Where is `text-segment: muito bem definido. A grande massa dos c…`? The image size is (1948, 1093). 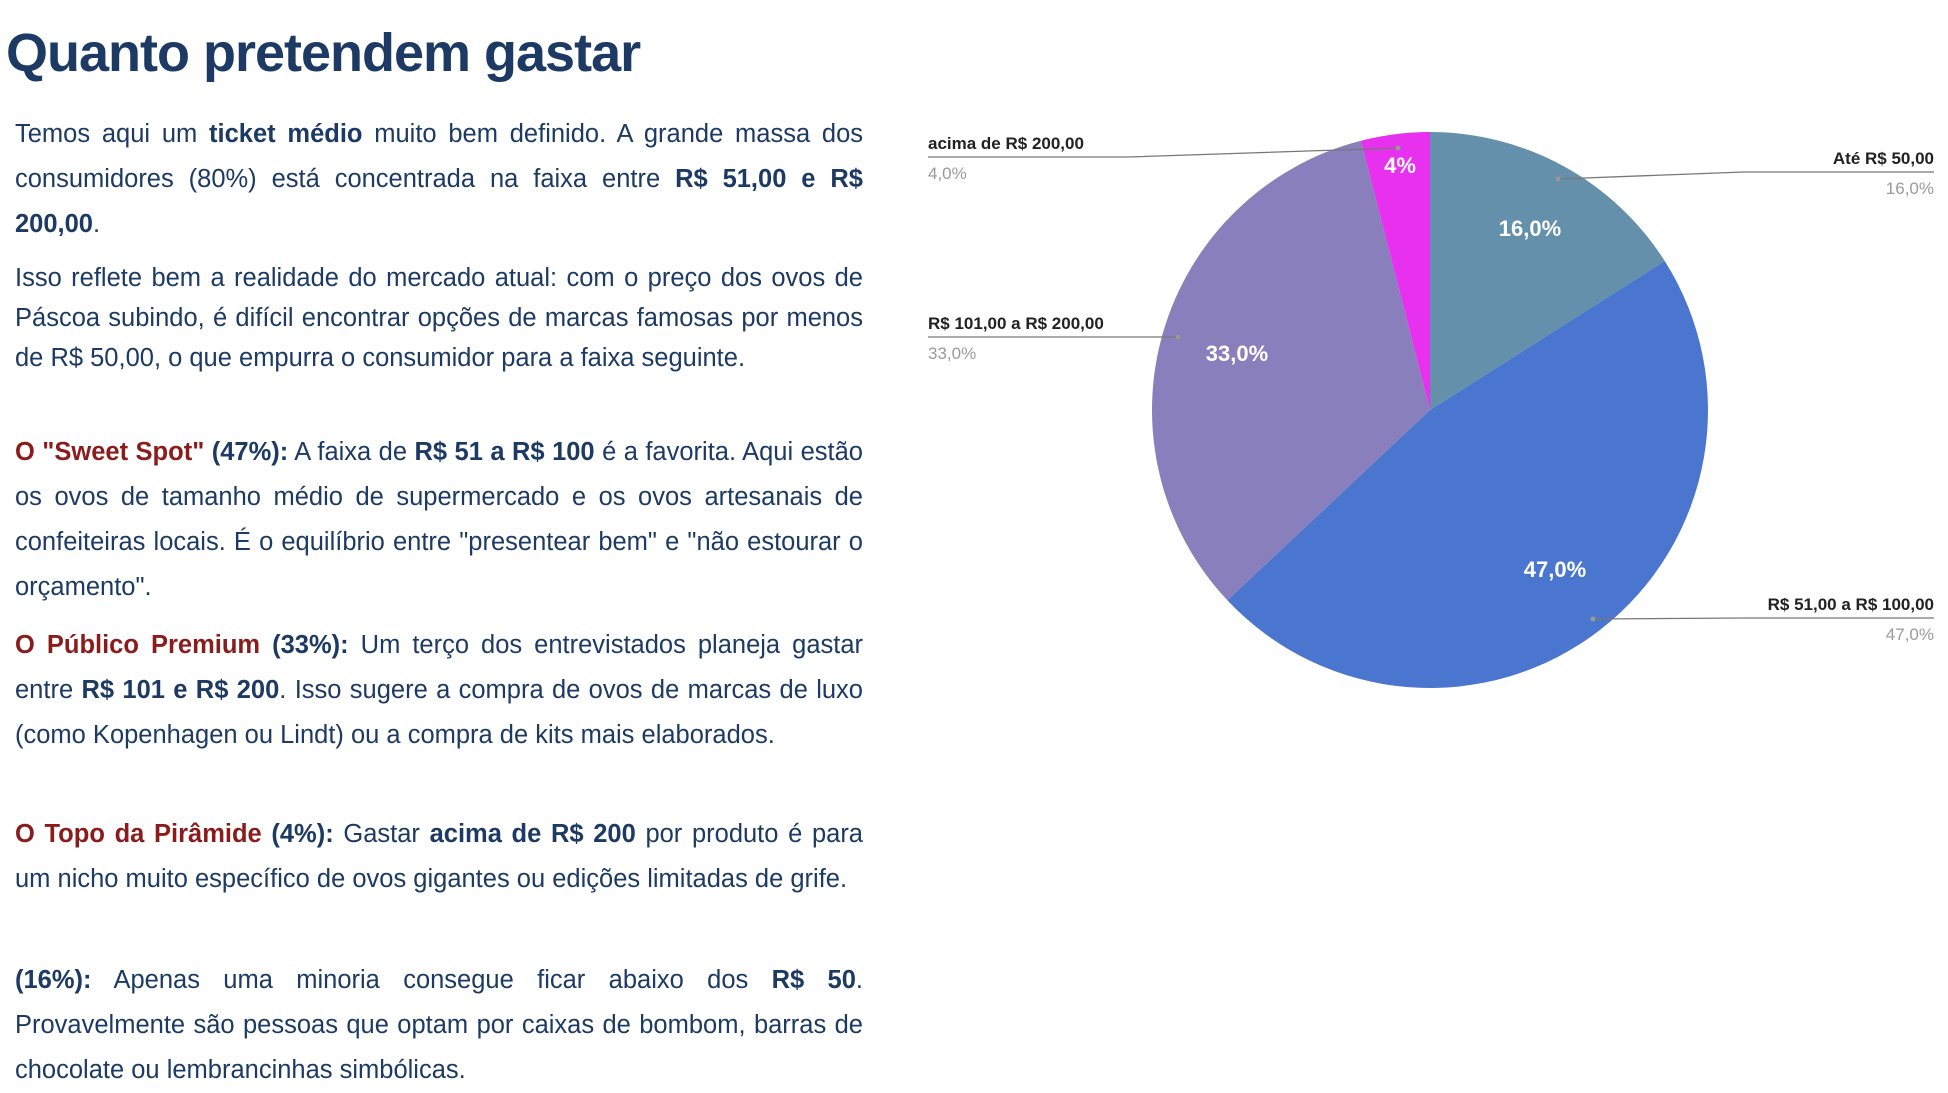 text-segment: muito bem definido. A grande massa dos c… is located at coordinates (439, 156).